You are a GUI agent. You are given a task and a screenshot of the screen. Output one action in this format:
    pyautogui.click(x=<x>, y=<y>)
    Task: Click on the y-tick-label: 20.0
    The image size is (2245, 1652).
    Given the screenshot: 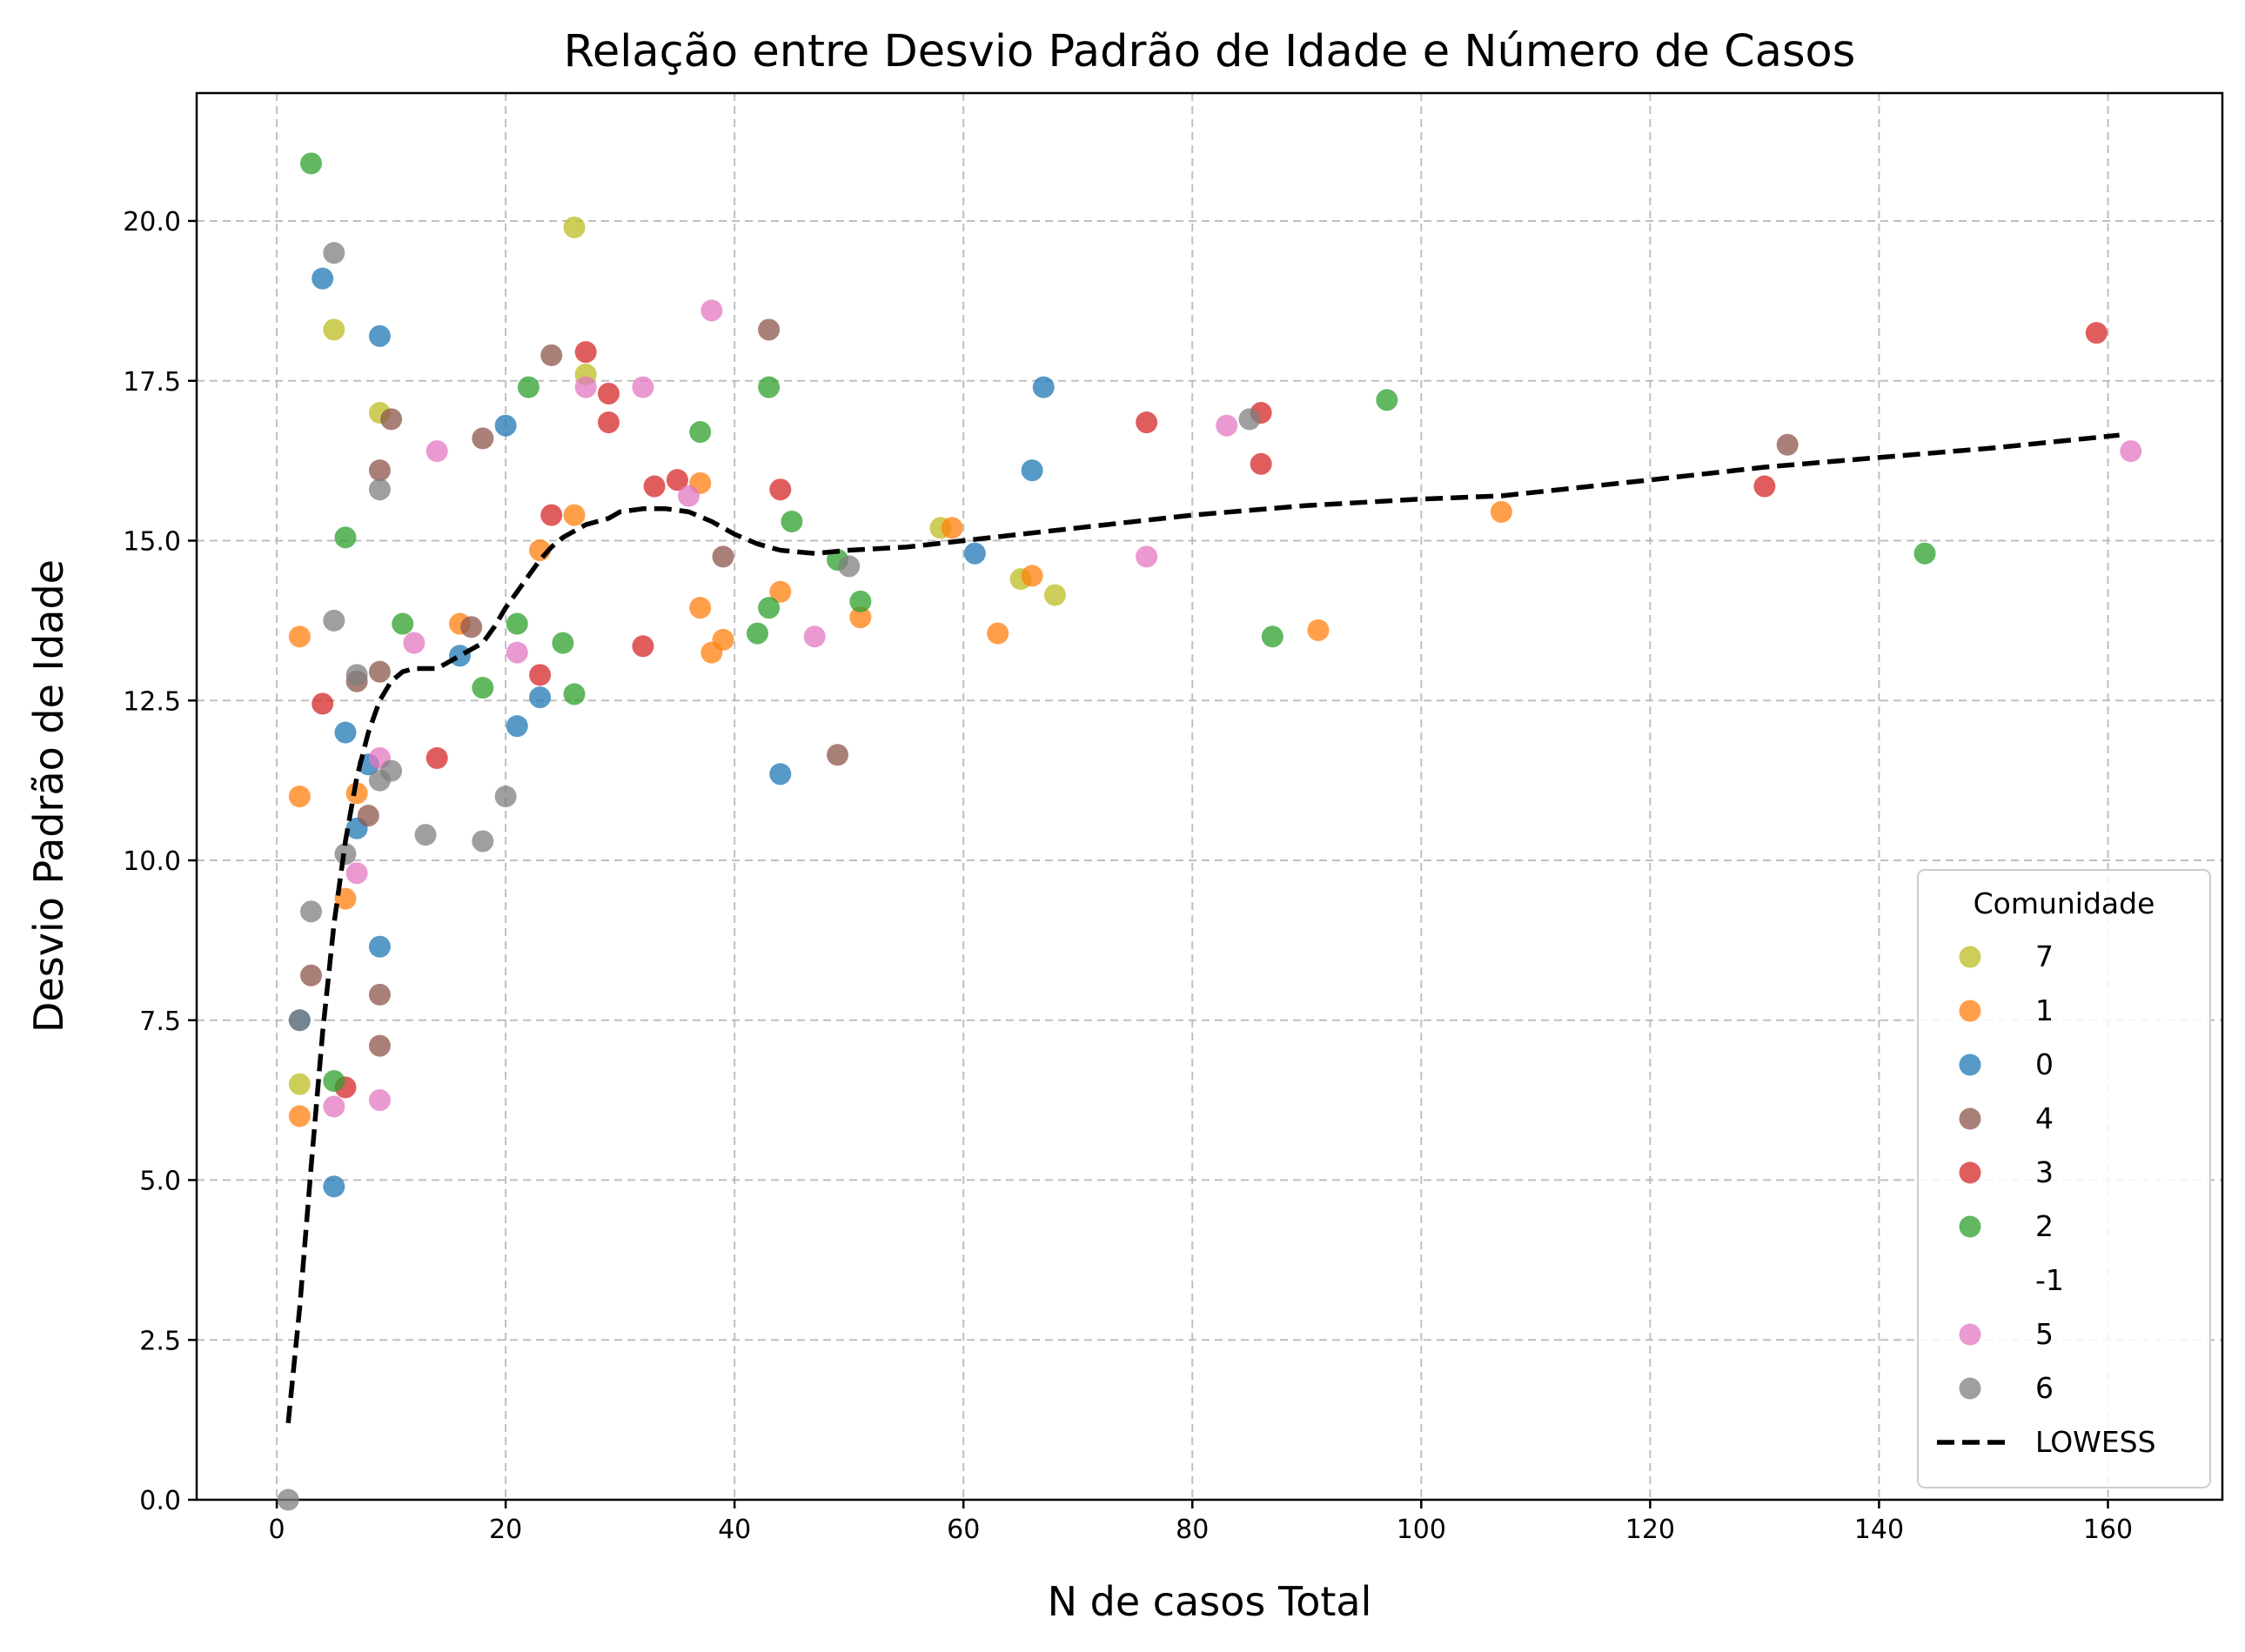 What is the action you would take?
    pyautogui.click(x=152, y=222)
    